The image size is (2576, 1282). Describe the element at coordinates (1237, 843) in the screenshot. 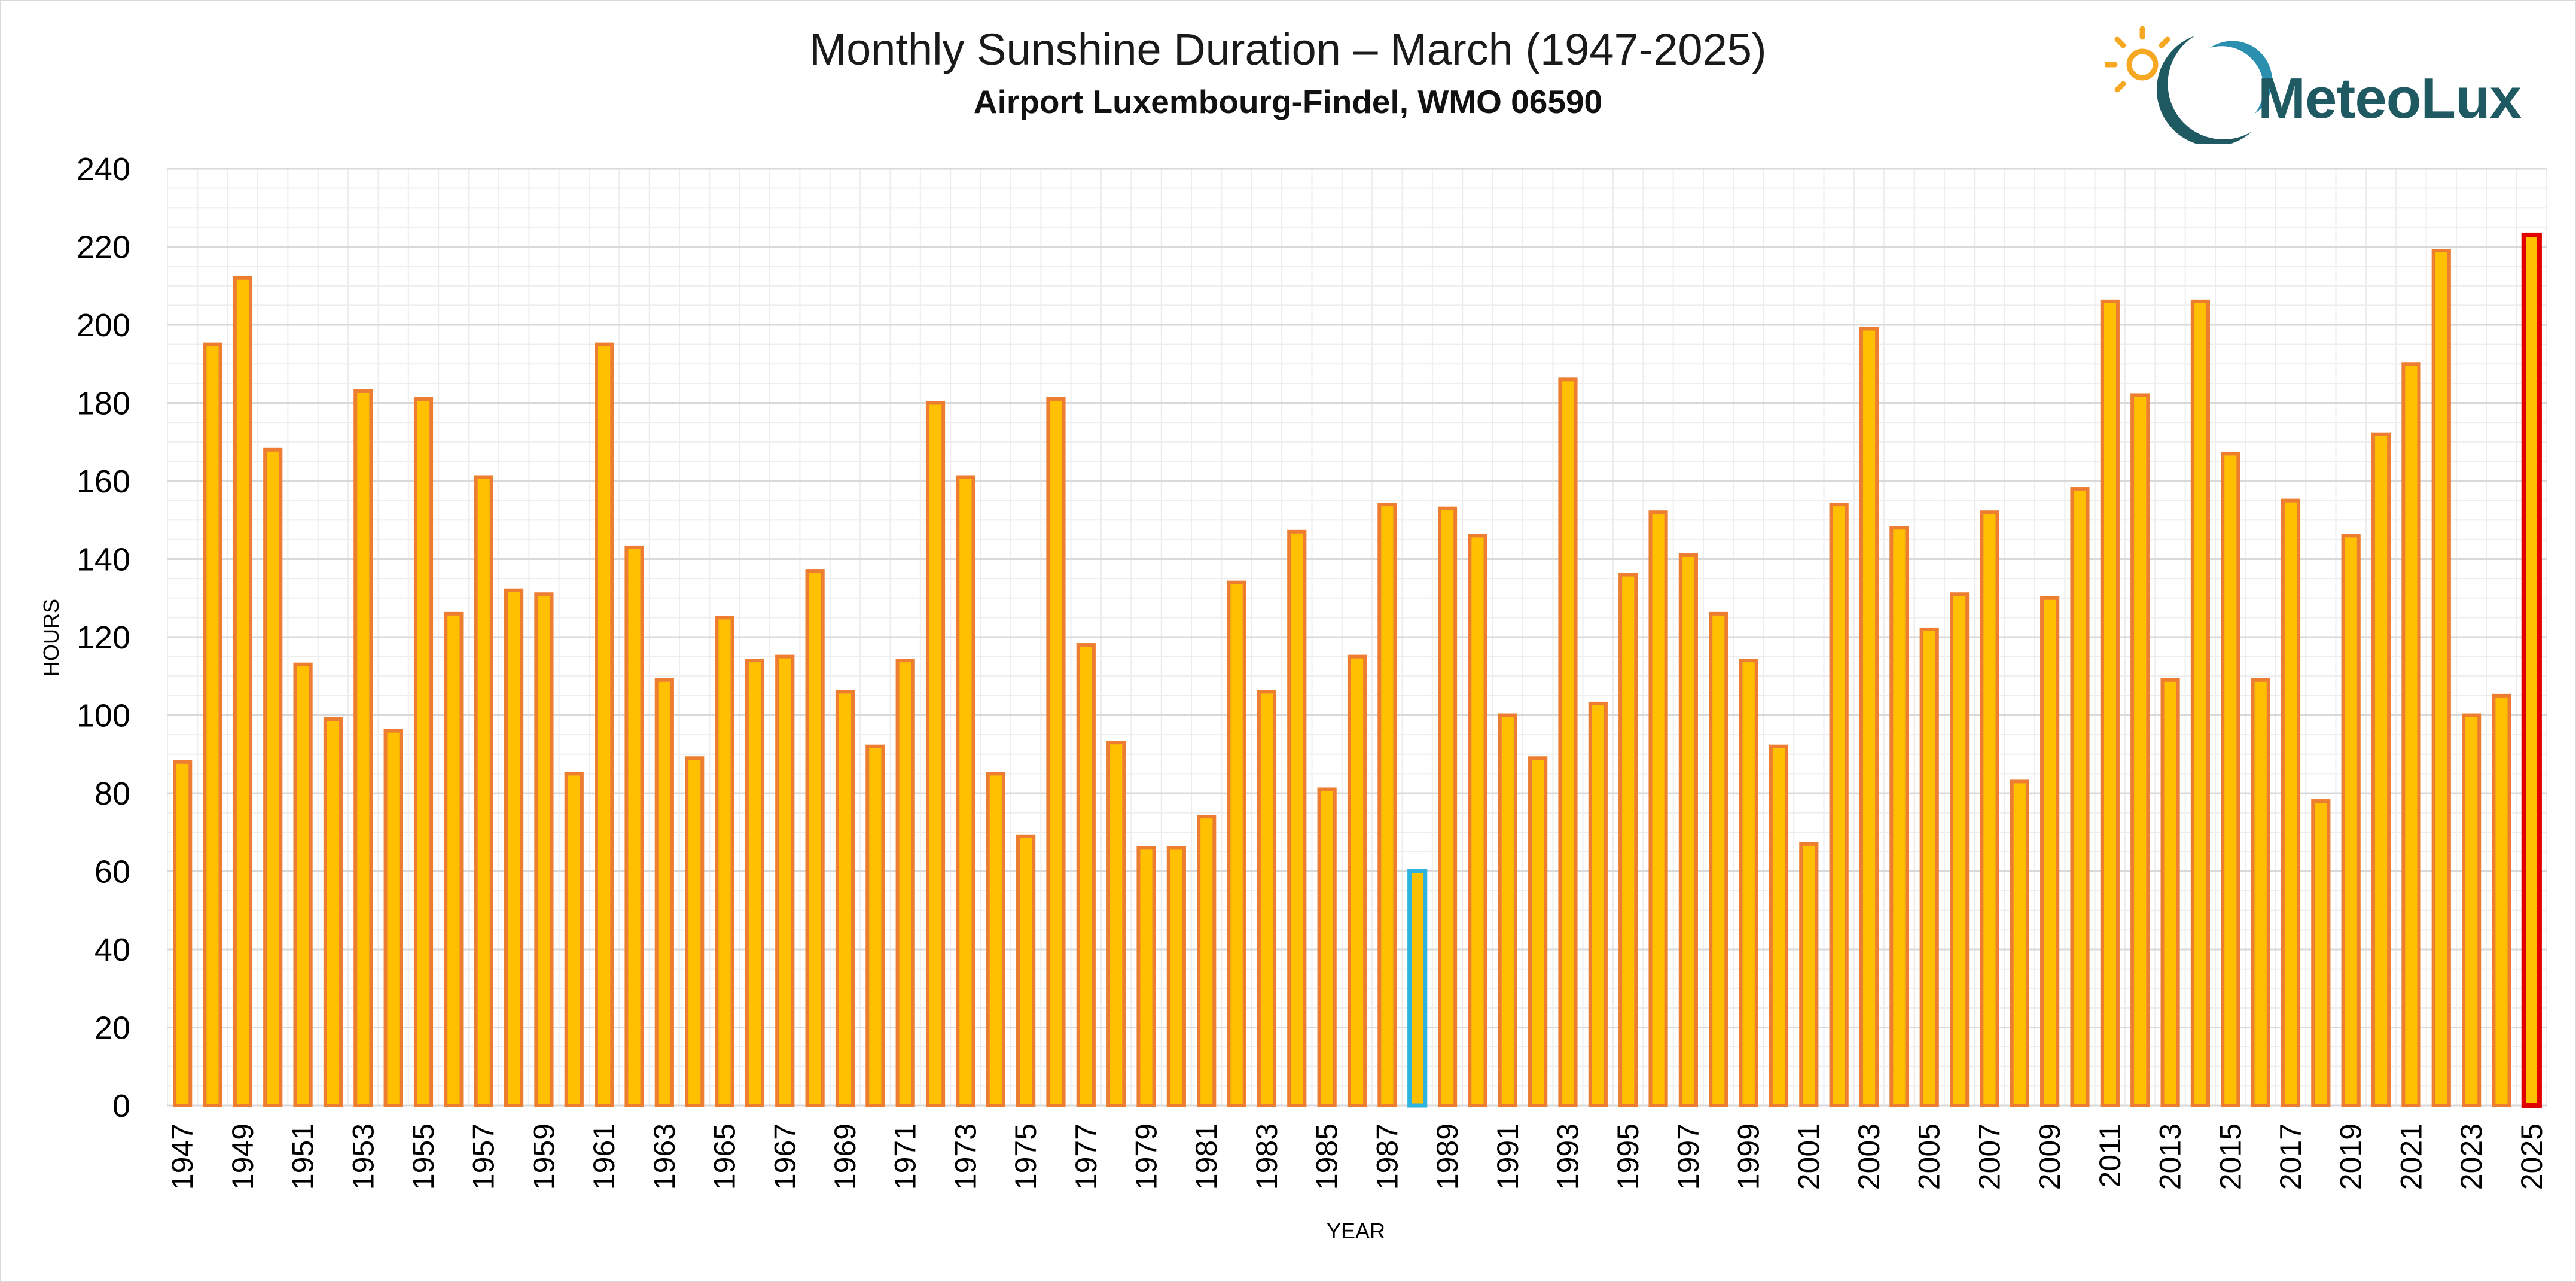

I see `bar-1982` at that location.